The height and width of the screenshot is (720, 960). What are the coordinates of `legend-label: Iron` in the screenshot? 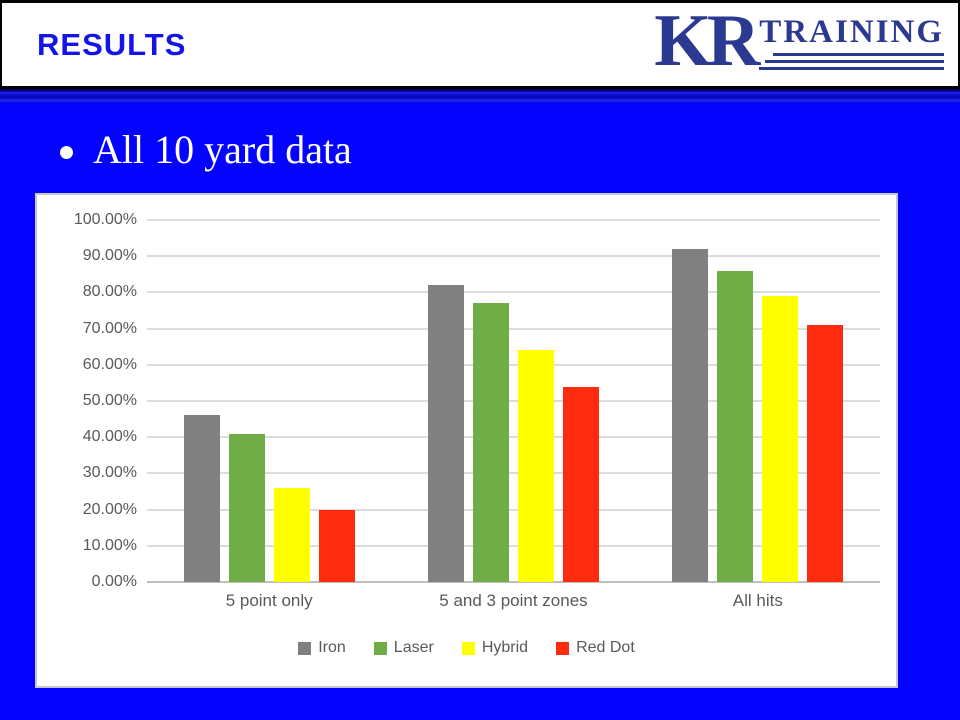 It's located at (332, 647).